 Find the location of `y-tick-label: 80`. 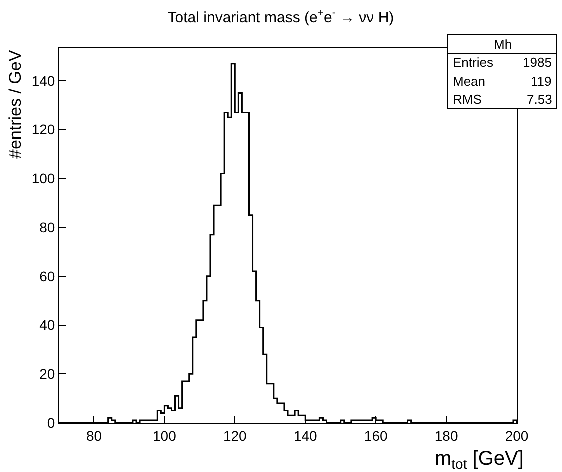

y-tick-label: 80 is located at coordinates (48, 227).